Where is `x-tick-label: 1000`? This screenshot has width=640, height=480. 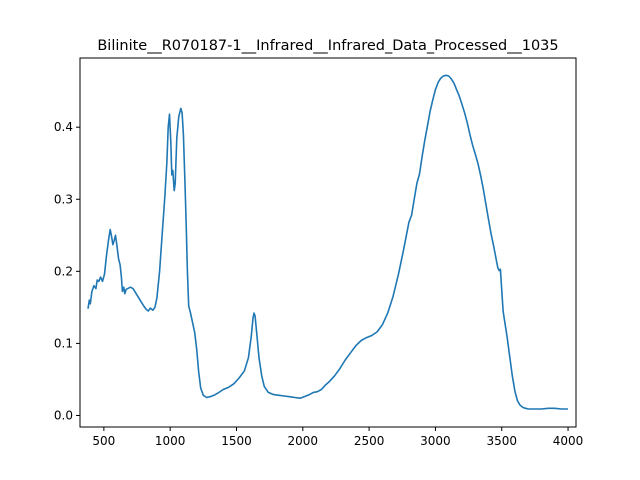
x-tick-label: 1000 is located at coordinates (170, 441).